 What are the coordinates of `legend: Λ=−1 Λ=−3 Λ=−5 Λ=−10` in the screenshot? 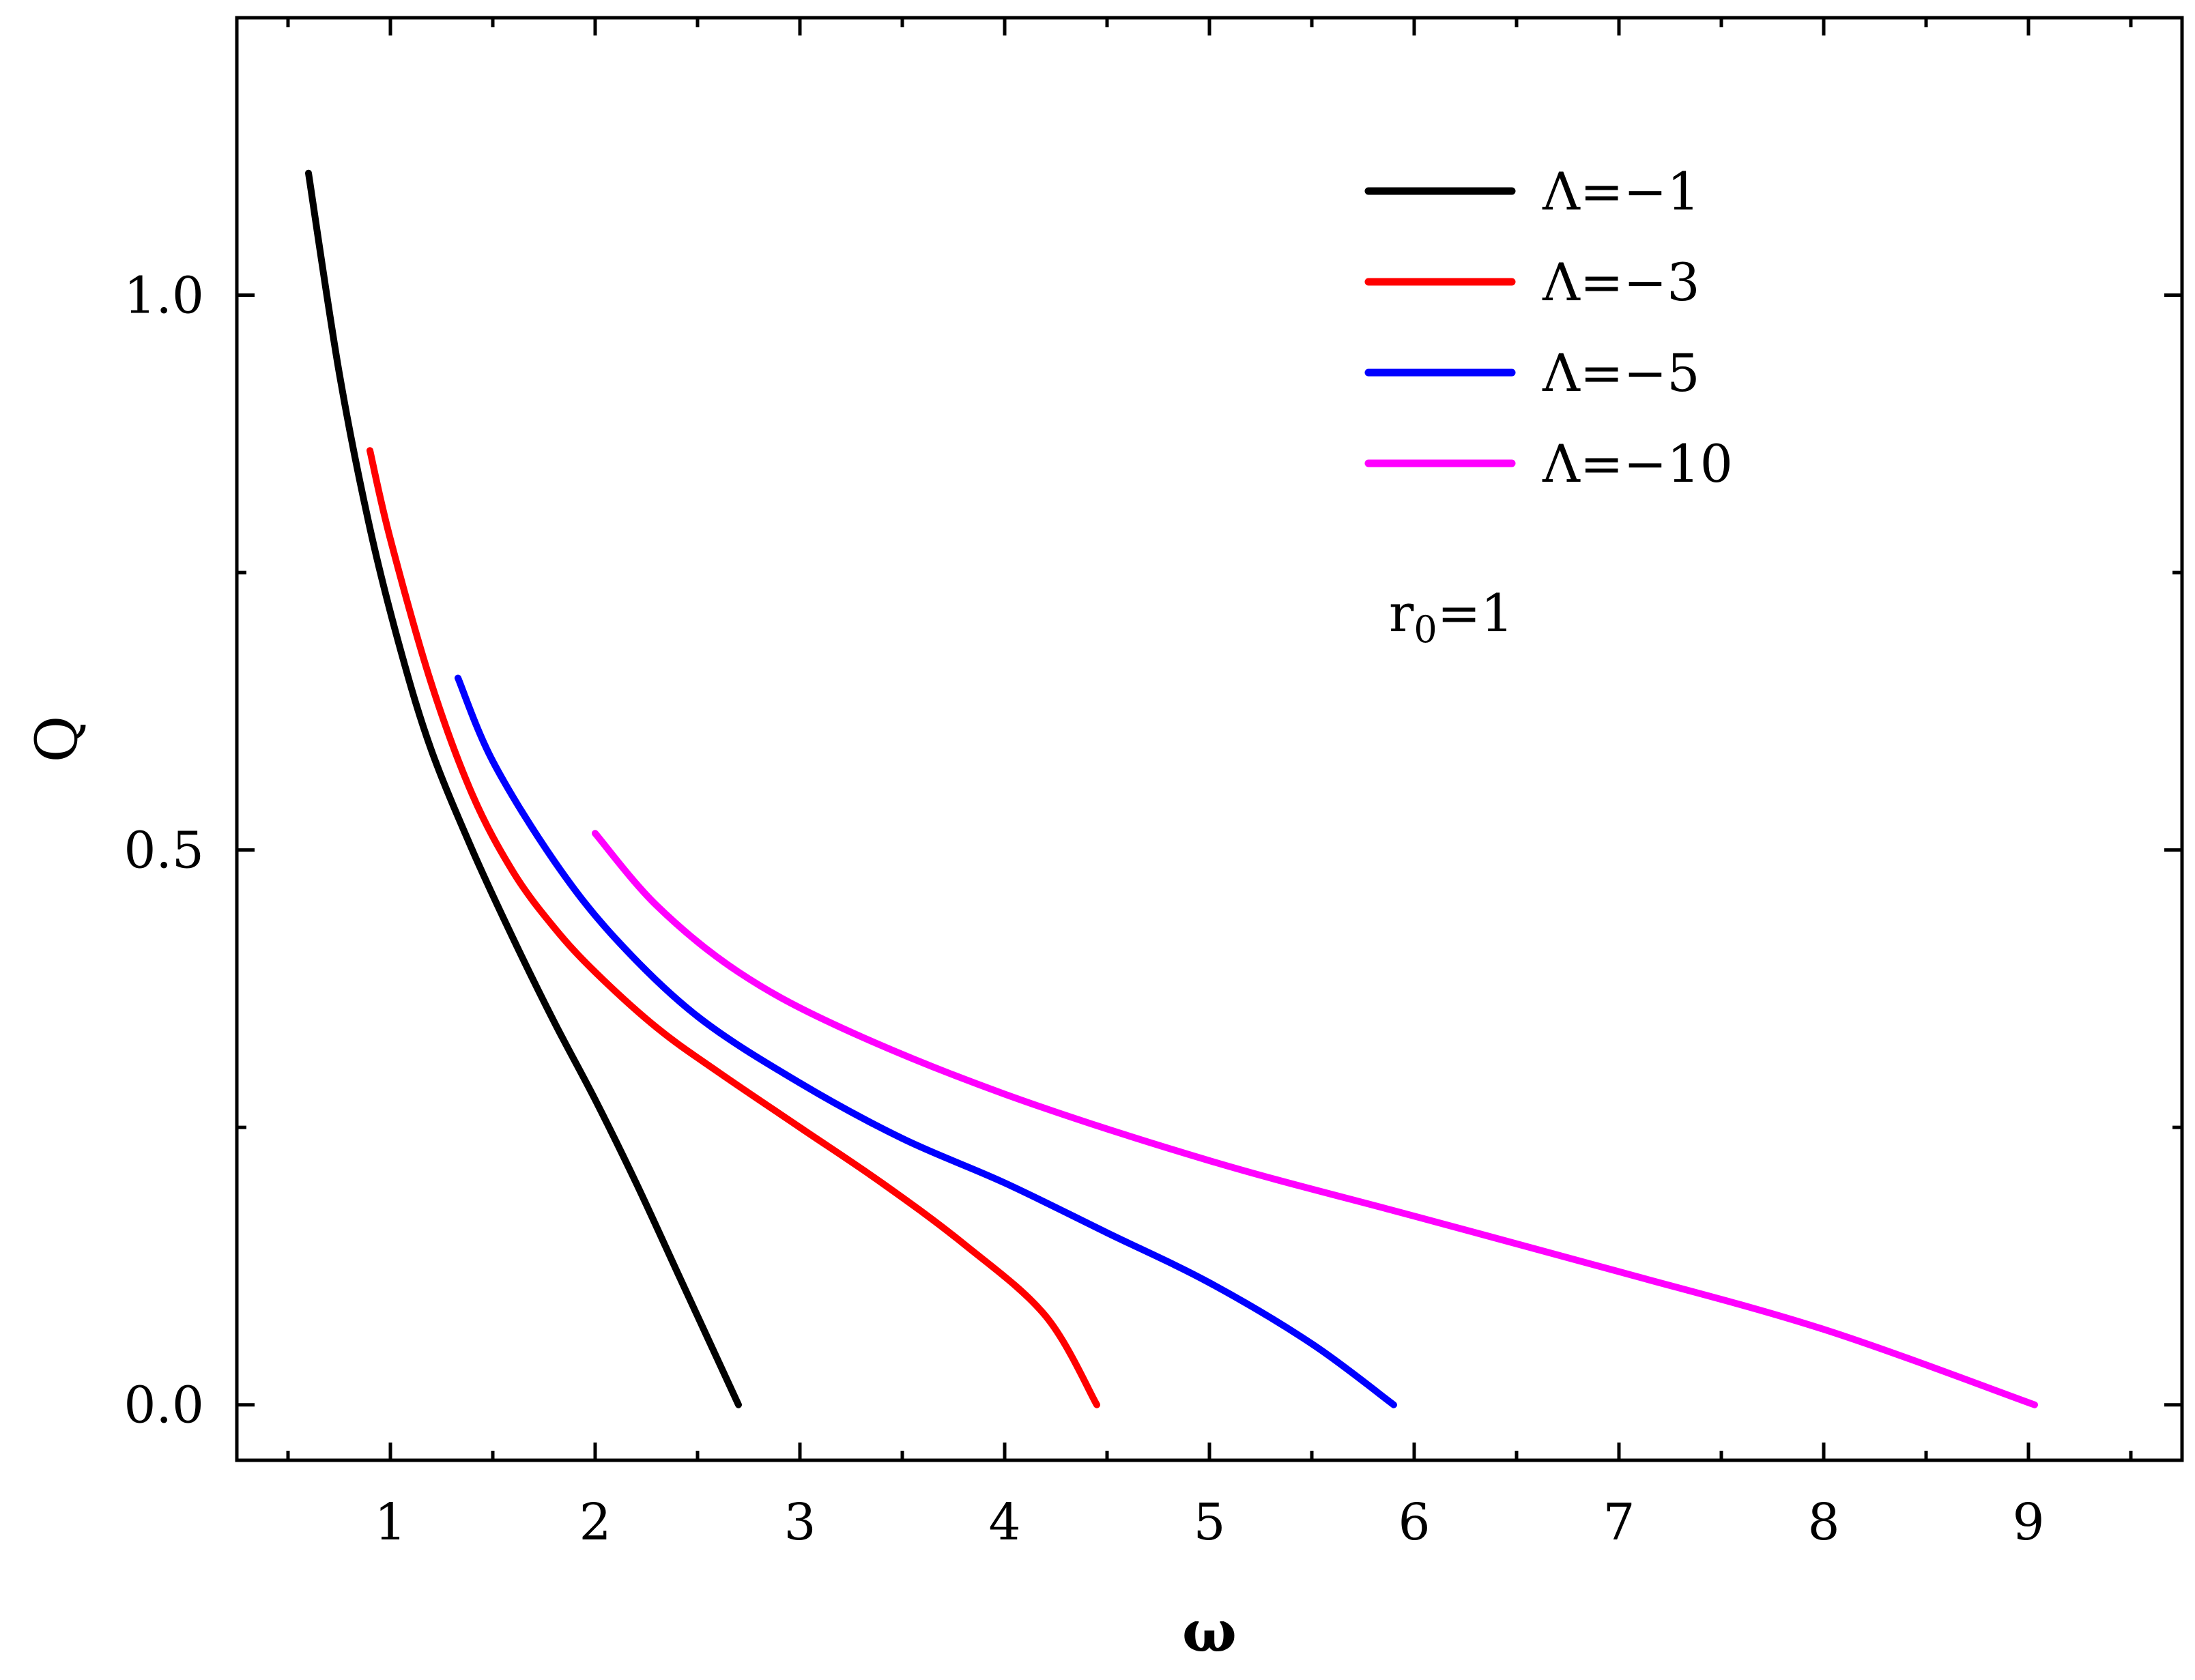 It's located at (1549, 327).